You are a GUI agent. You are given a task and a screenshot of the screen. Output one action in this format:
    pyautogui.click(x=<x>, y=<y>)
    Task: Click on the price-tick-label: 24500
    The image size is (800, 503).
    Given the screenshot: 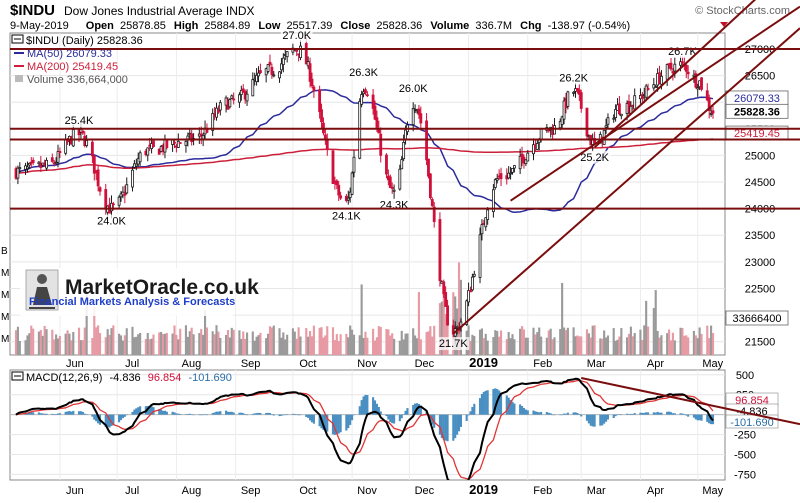 What is the action you would take?
    pyautogui.click(x=760, y=183)
    